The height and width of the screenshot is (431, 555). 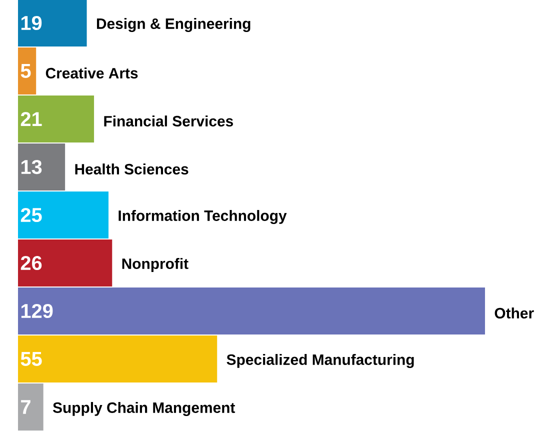 I want to click on data-label: 129, so click(x=37, y=311).